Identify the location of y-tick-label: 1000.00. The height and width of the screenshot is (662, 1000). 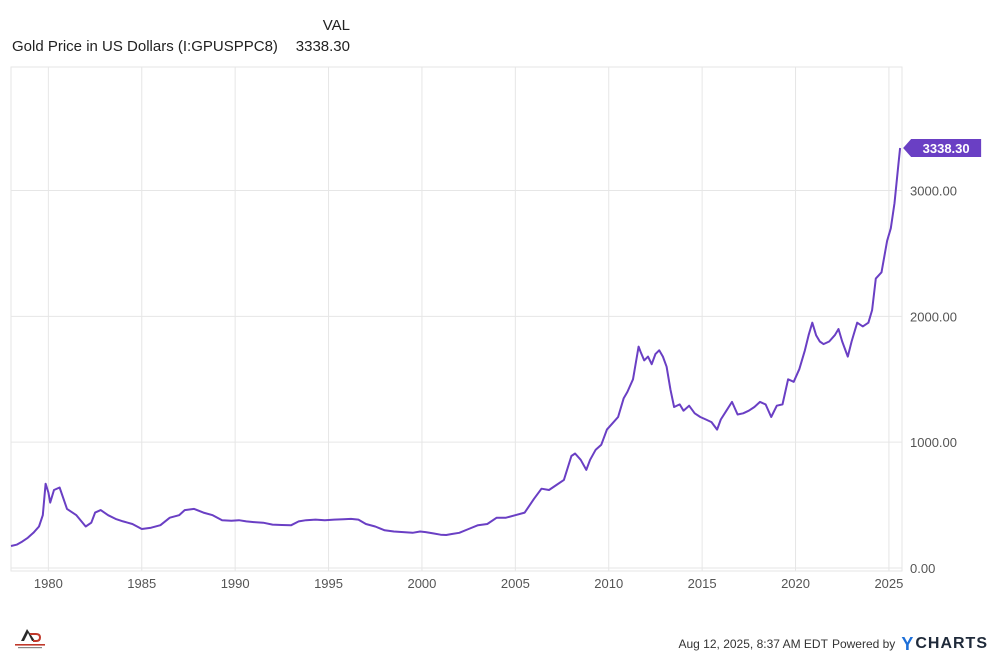
(933, 442).